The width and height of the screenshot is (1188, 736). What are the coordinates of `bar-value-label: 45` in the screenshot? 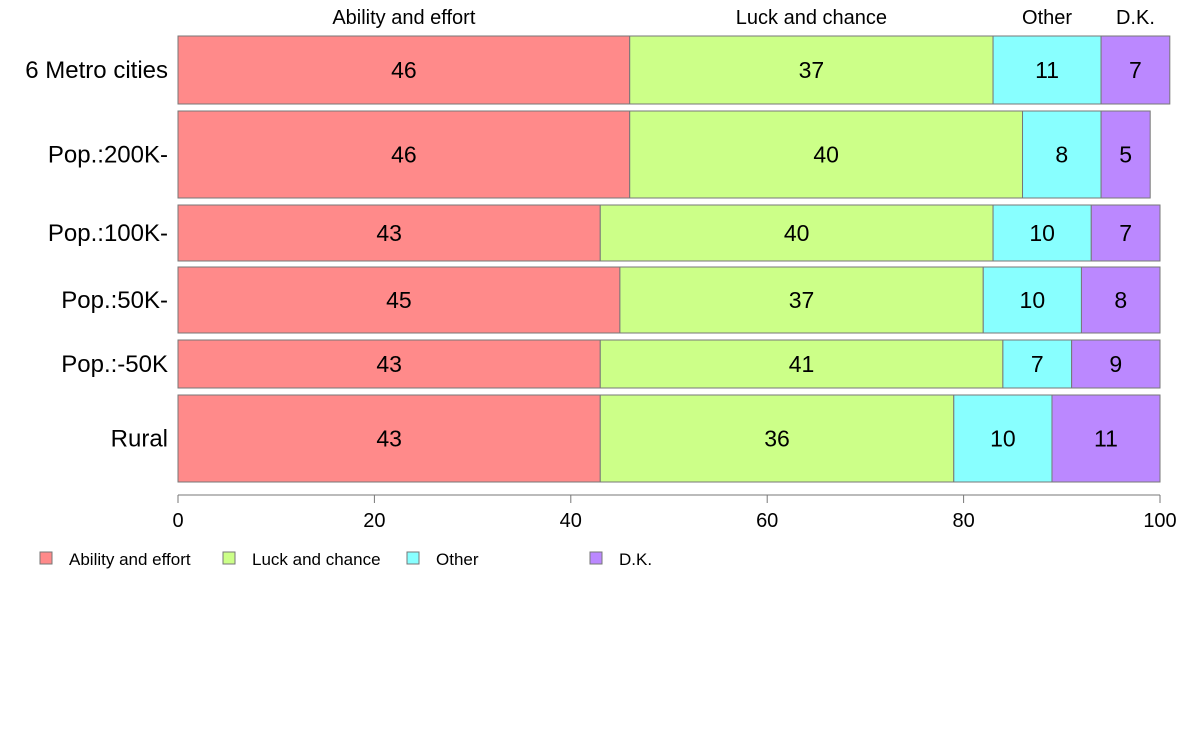 It's located at (399, 300).